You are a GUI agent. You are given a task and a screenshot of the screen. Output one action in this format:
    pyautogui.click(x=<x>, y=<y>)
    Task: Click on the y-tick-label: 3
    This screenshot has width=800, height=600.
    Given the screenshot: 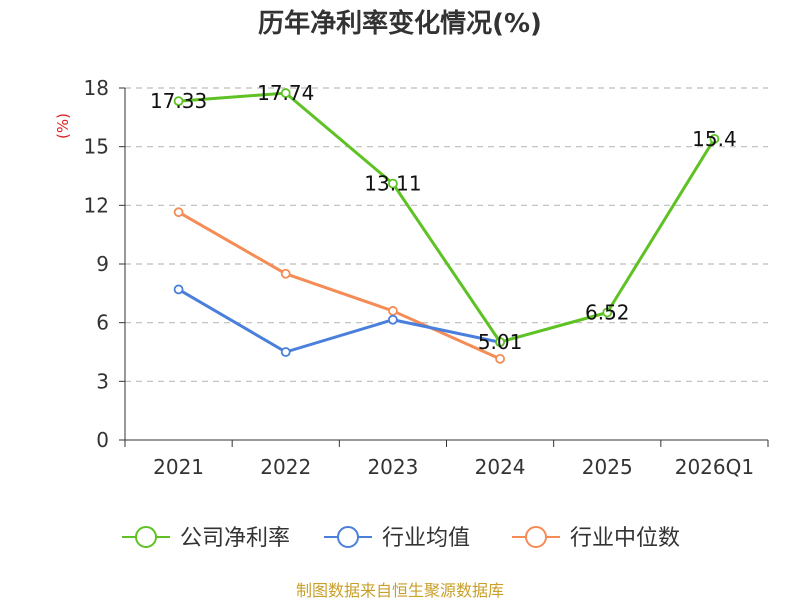 What is the action you would take?
    pyautogui.click(x=102, y=381)
    